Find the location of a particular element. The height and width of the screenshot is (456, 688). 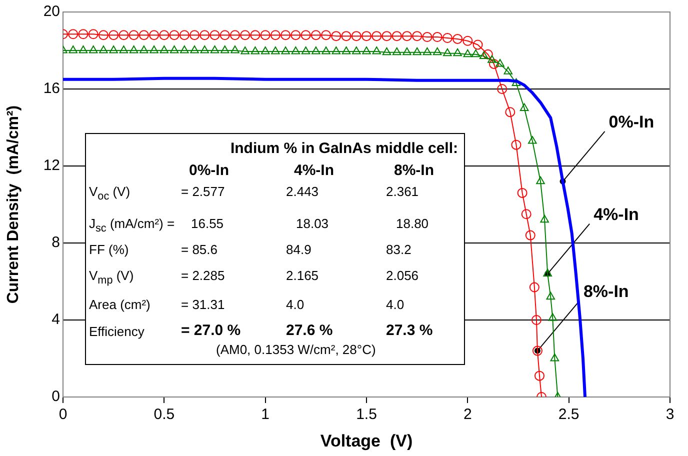

y-tick-label: 12 is located at coordinates (51, 165).